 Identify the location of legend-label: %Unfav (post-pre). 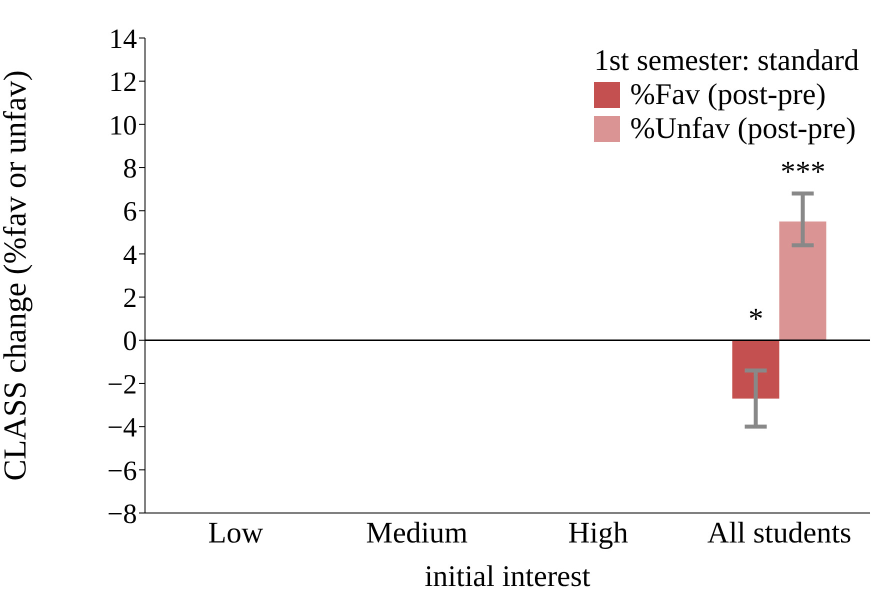
(743, 129).